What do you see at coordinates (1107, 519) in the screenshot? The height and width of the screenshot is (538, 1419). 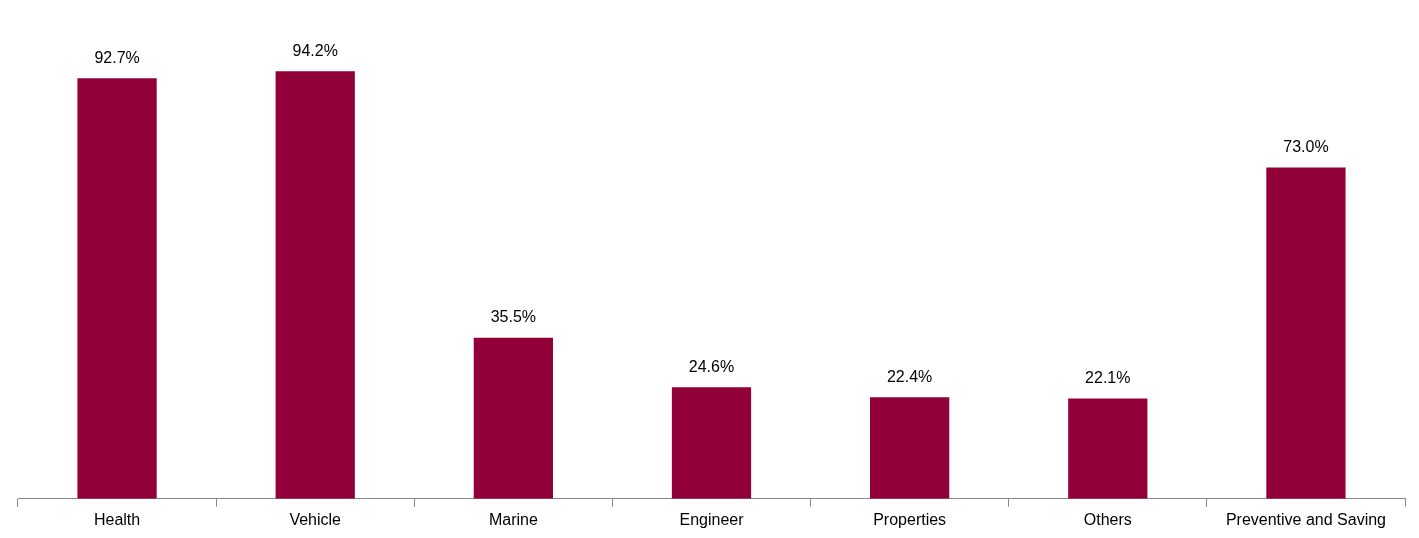 I see `x-tick-label: Others` at bounding box center [1107, 519].